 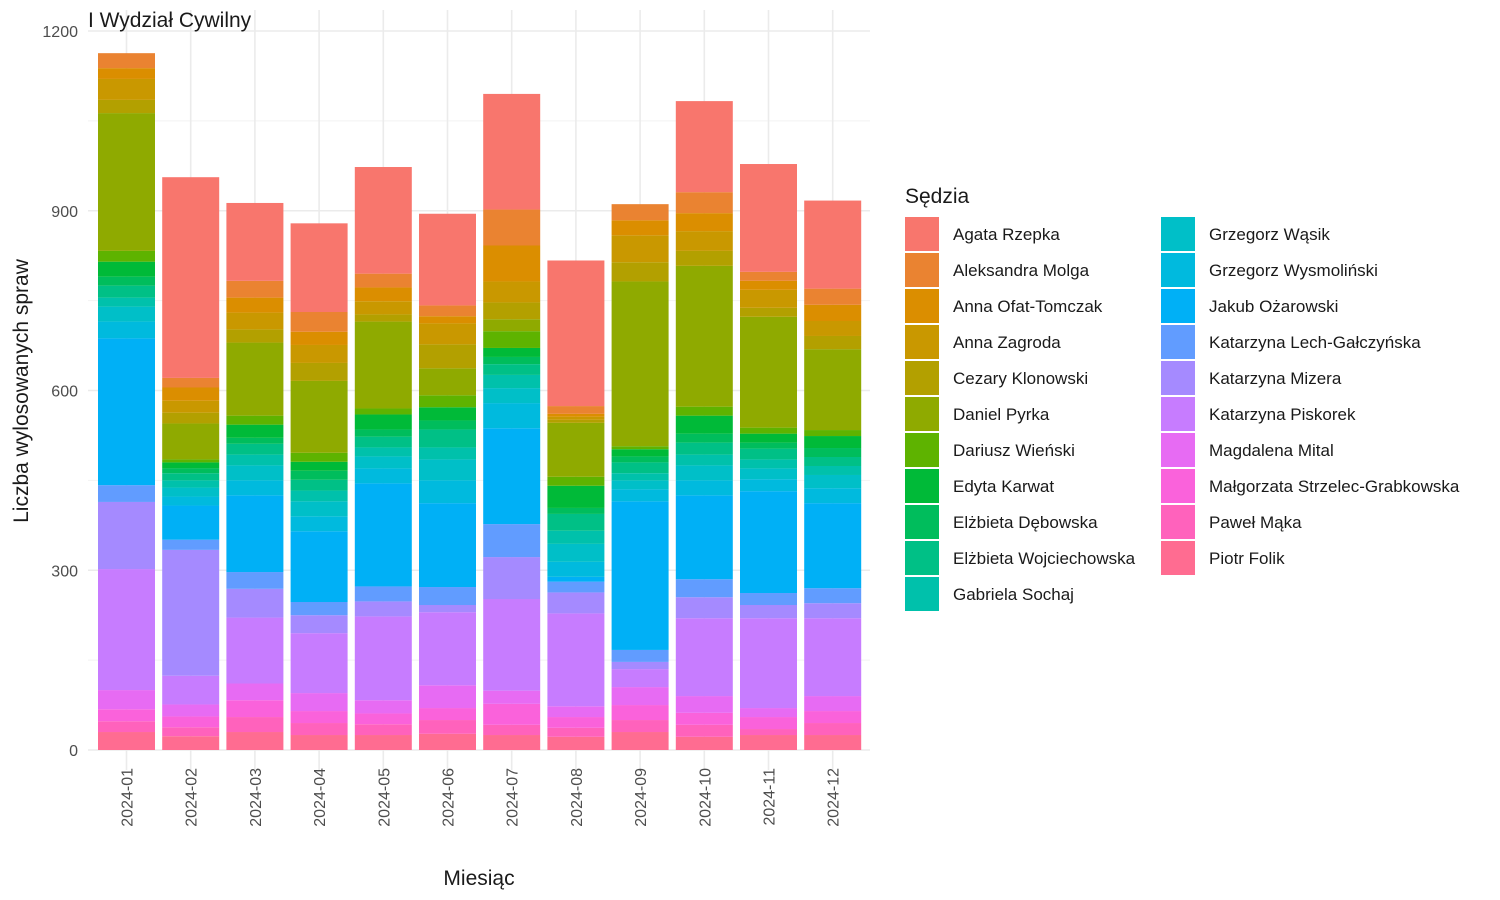 I want to click on legend-label: Dariusz Wieński, so click(x=1014, y=450).